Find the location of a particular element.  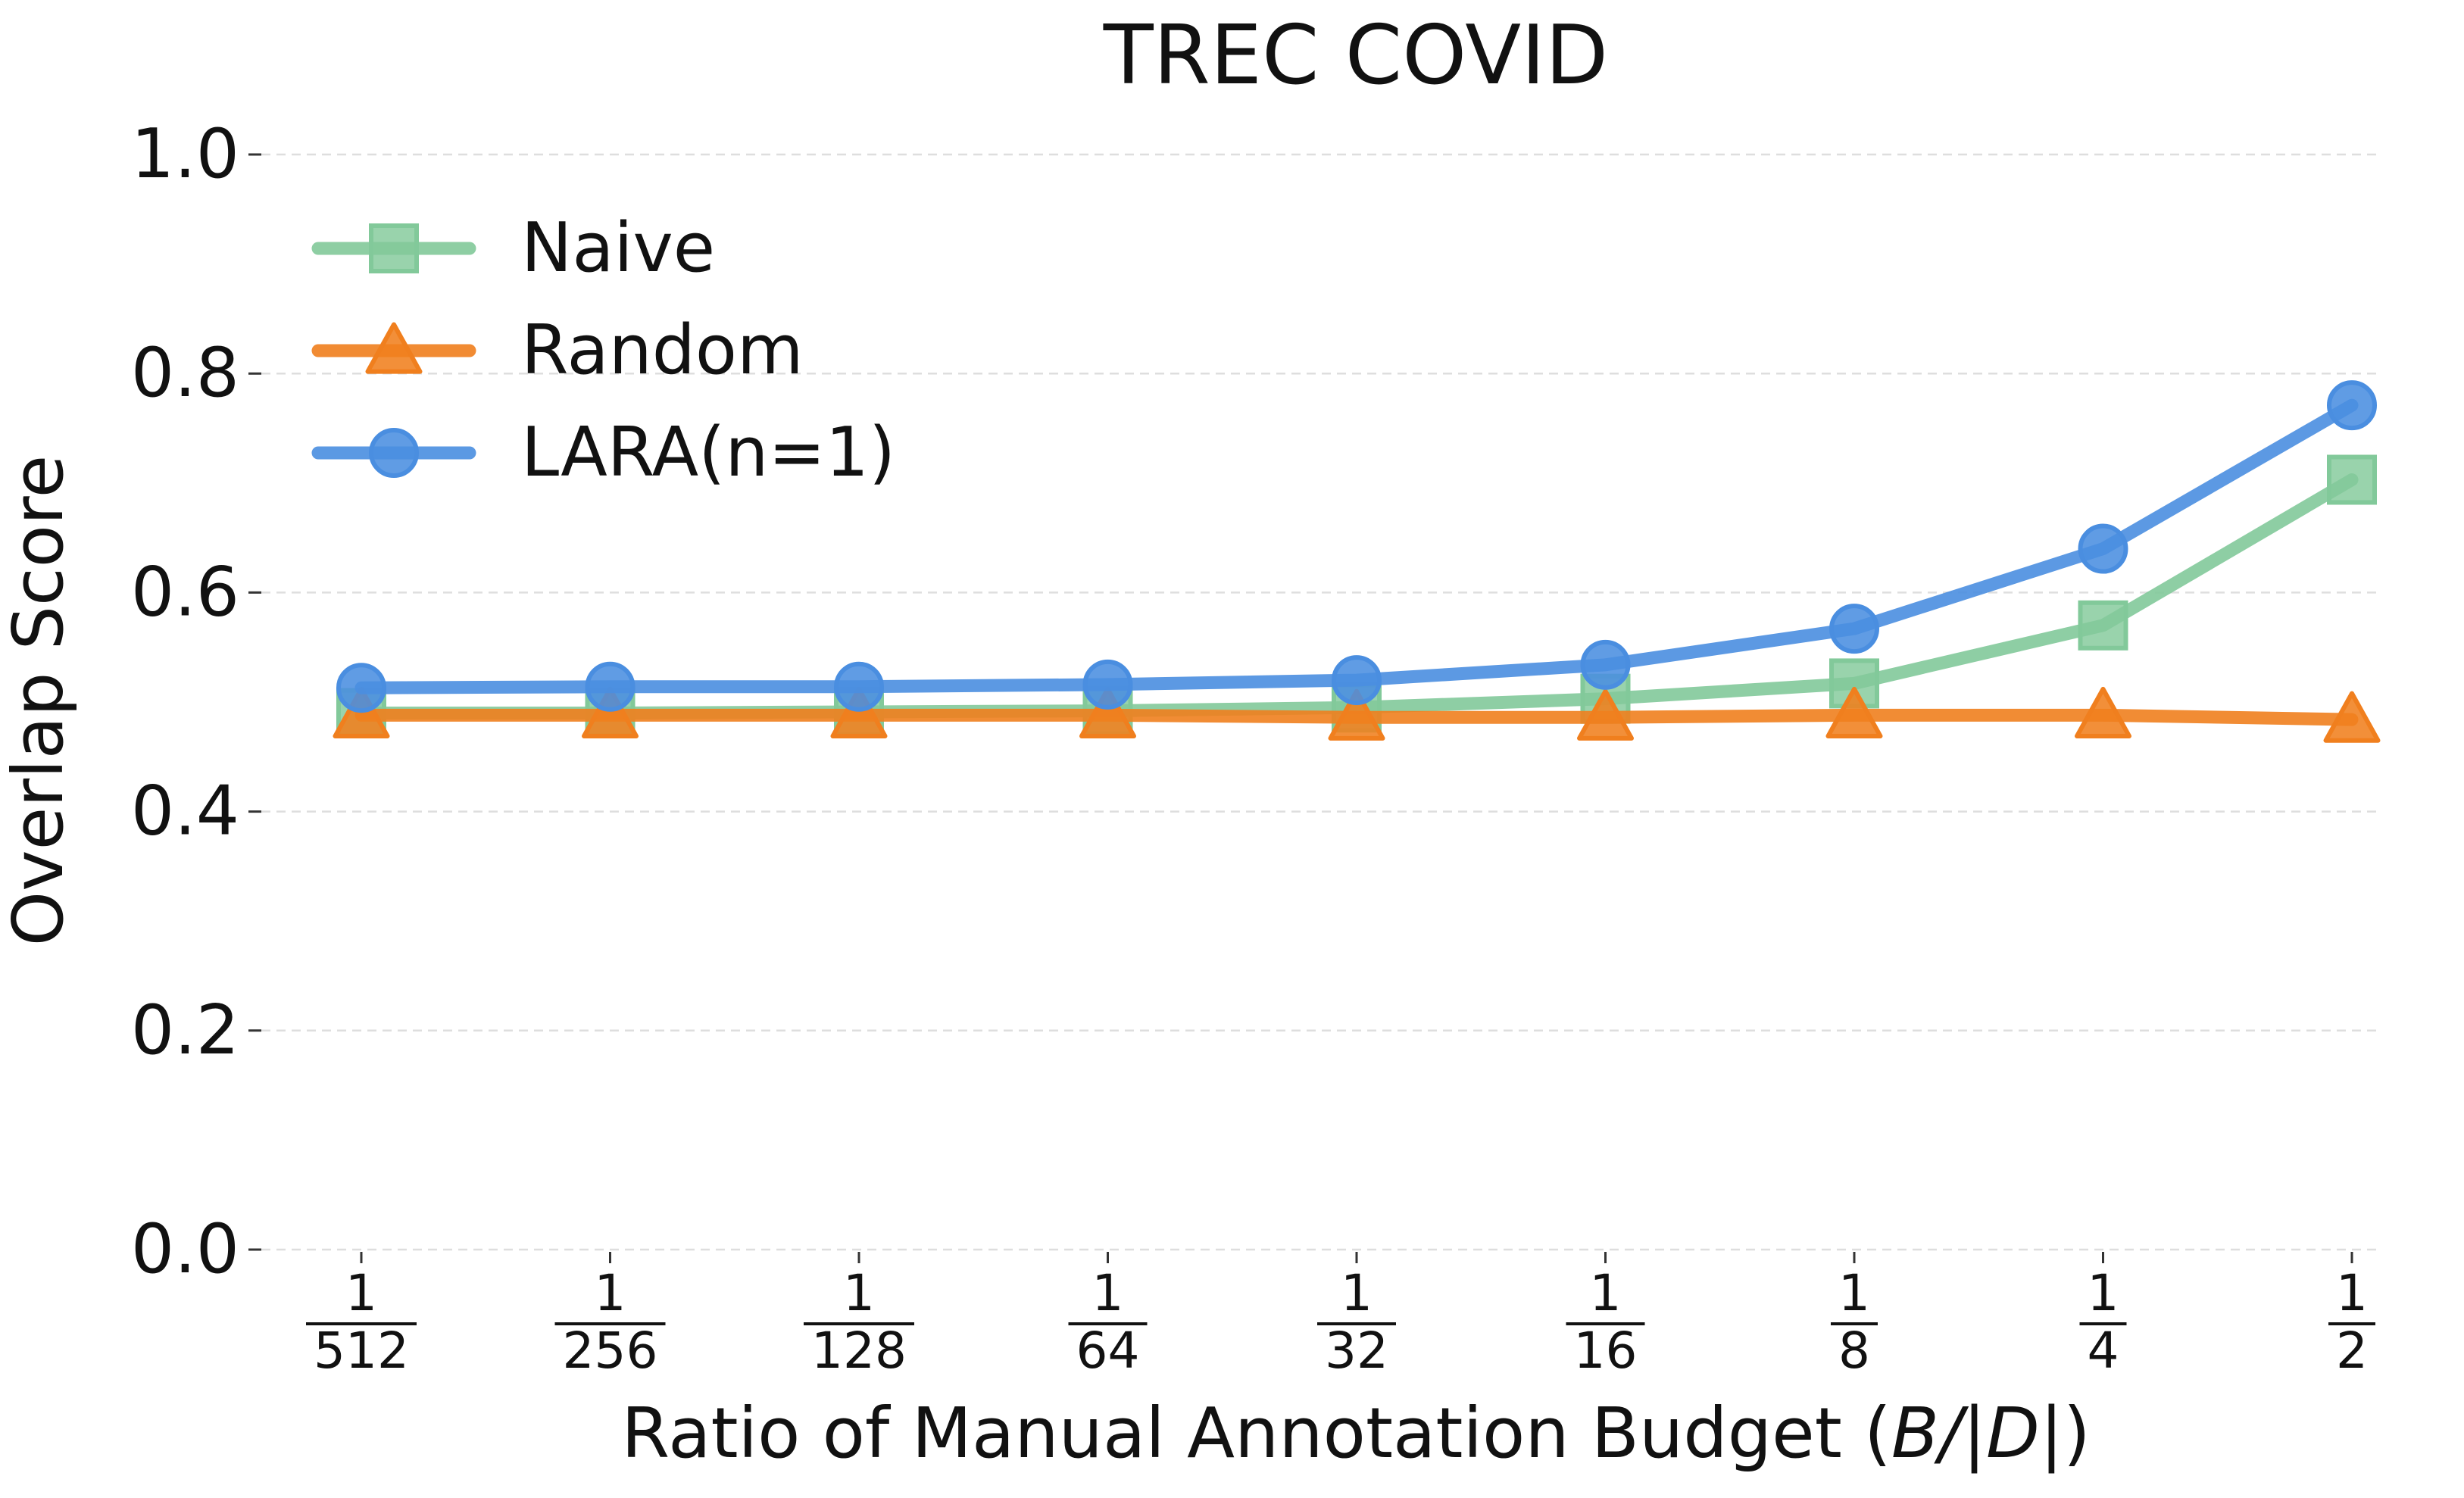

y-tick-label: 1.0 is located at coordinates (185, 154).